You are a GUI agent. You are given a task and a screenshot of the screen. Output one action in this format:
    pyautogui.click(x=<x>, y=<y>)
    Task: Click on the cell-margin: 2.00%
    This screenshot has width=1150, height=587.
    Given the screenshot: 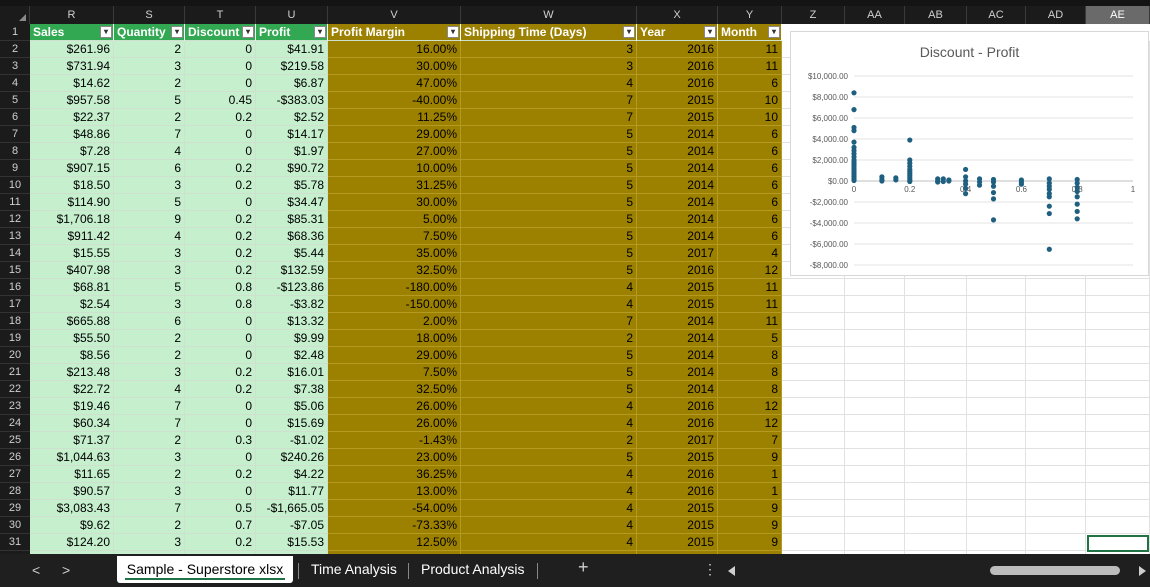 What is the action you would take?
    pyautogui.click(x=394, y=321)
    